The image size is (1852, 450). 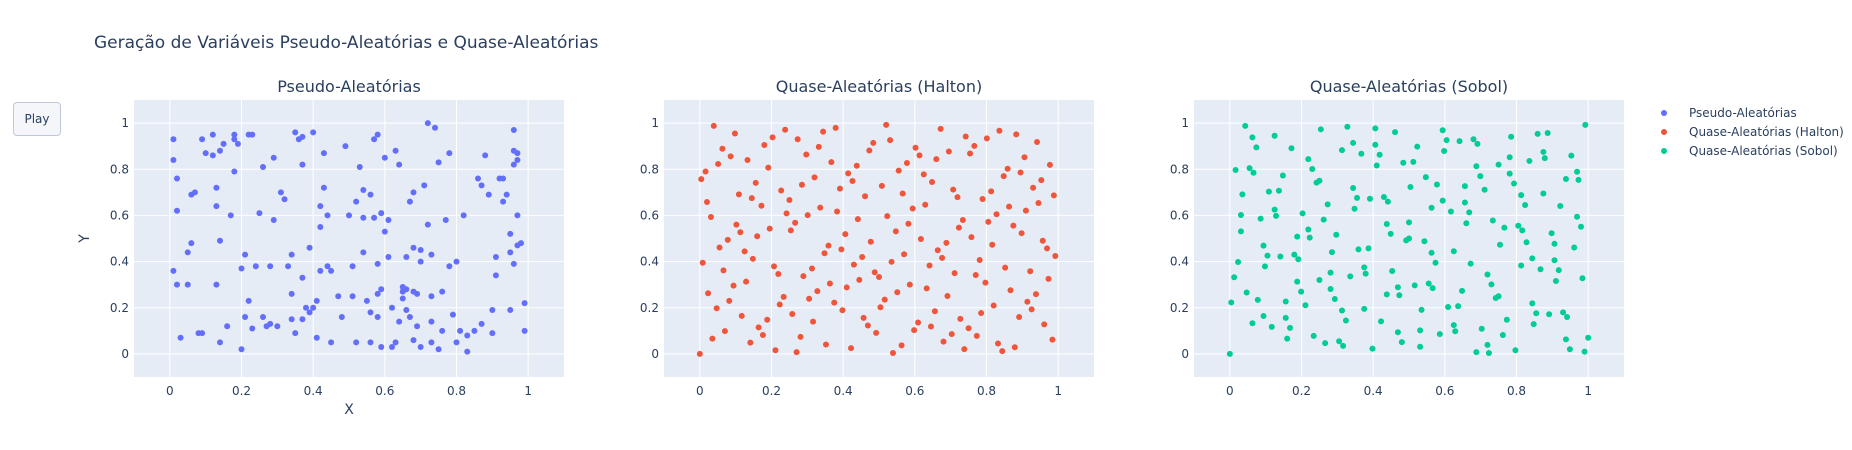 What do you see at coordinates (879, 238) in the screenshot?
I see `plot-background` at bounding box center [879, 238].